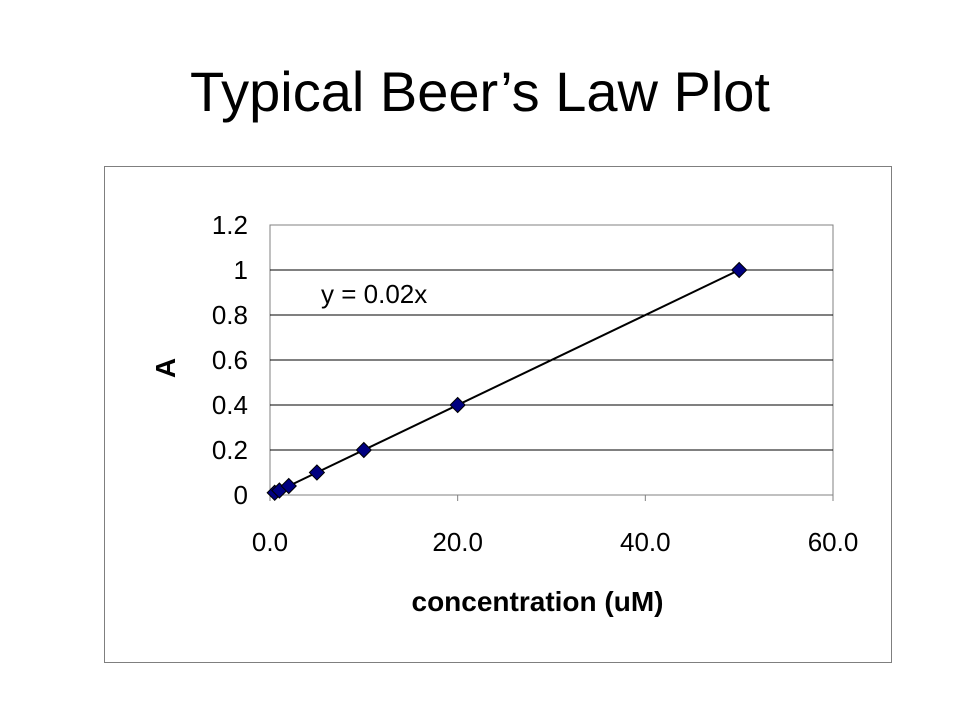  What do you see at coordinates (230, 225) in the screenshot?
I see `y-tick-label: 1.2` at bounding box center [230, 225].